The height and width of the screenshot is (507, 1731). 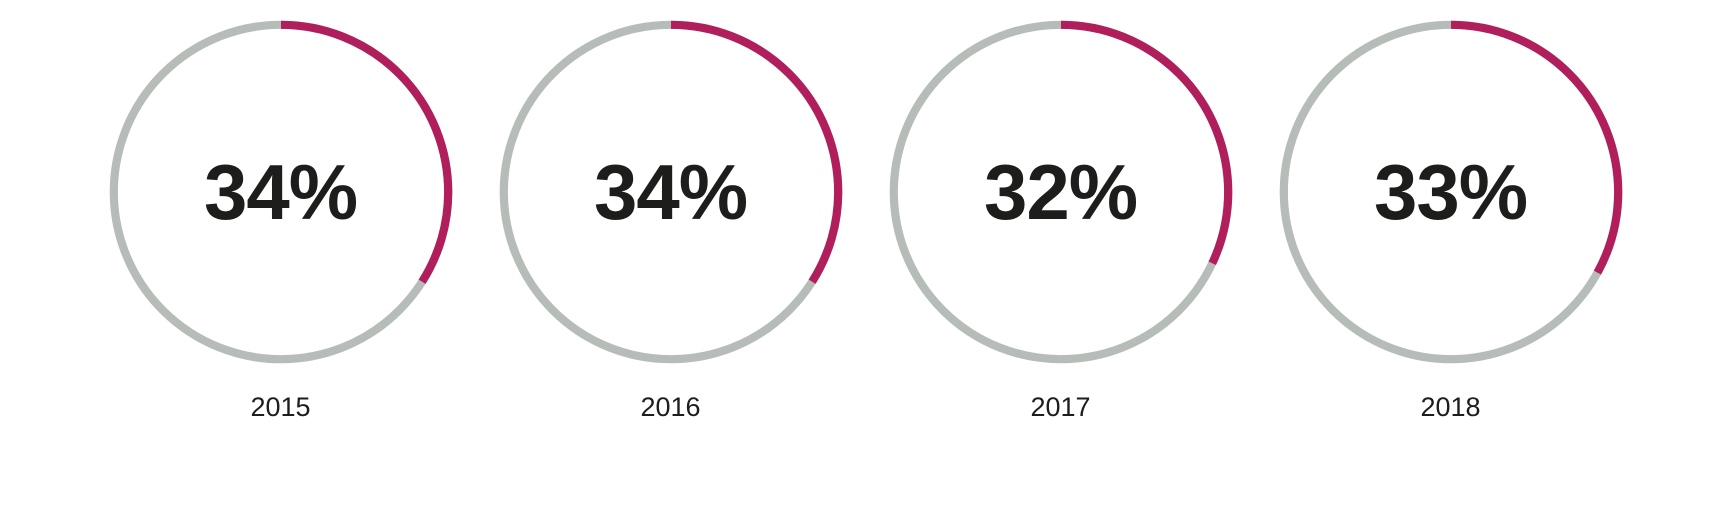 I want to click on donut-year-label: 2016, so click(x=670, y=407).